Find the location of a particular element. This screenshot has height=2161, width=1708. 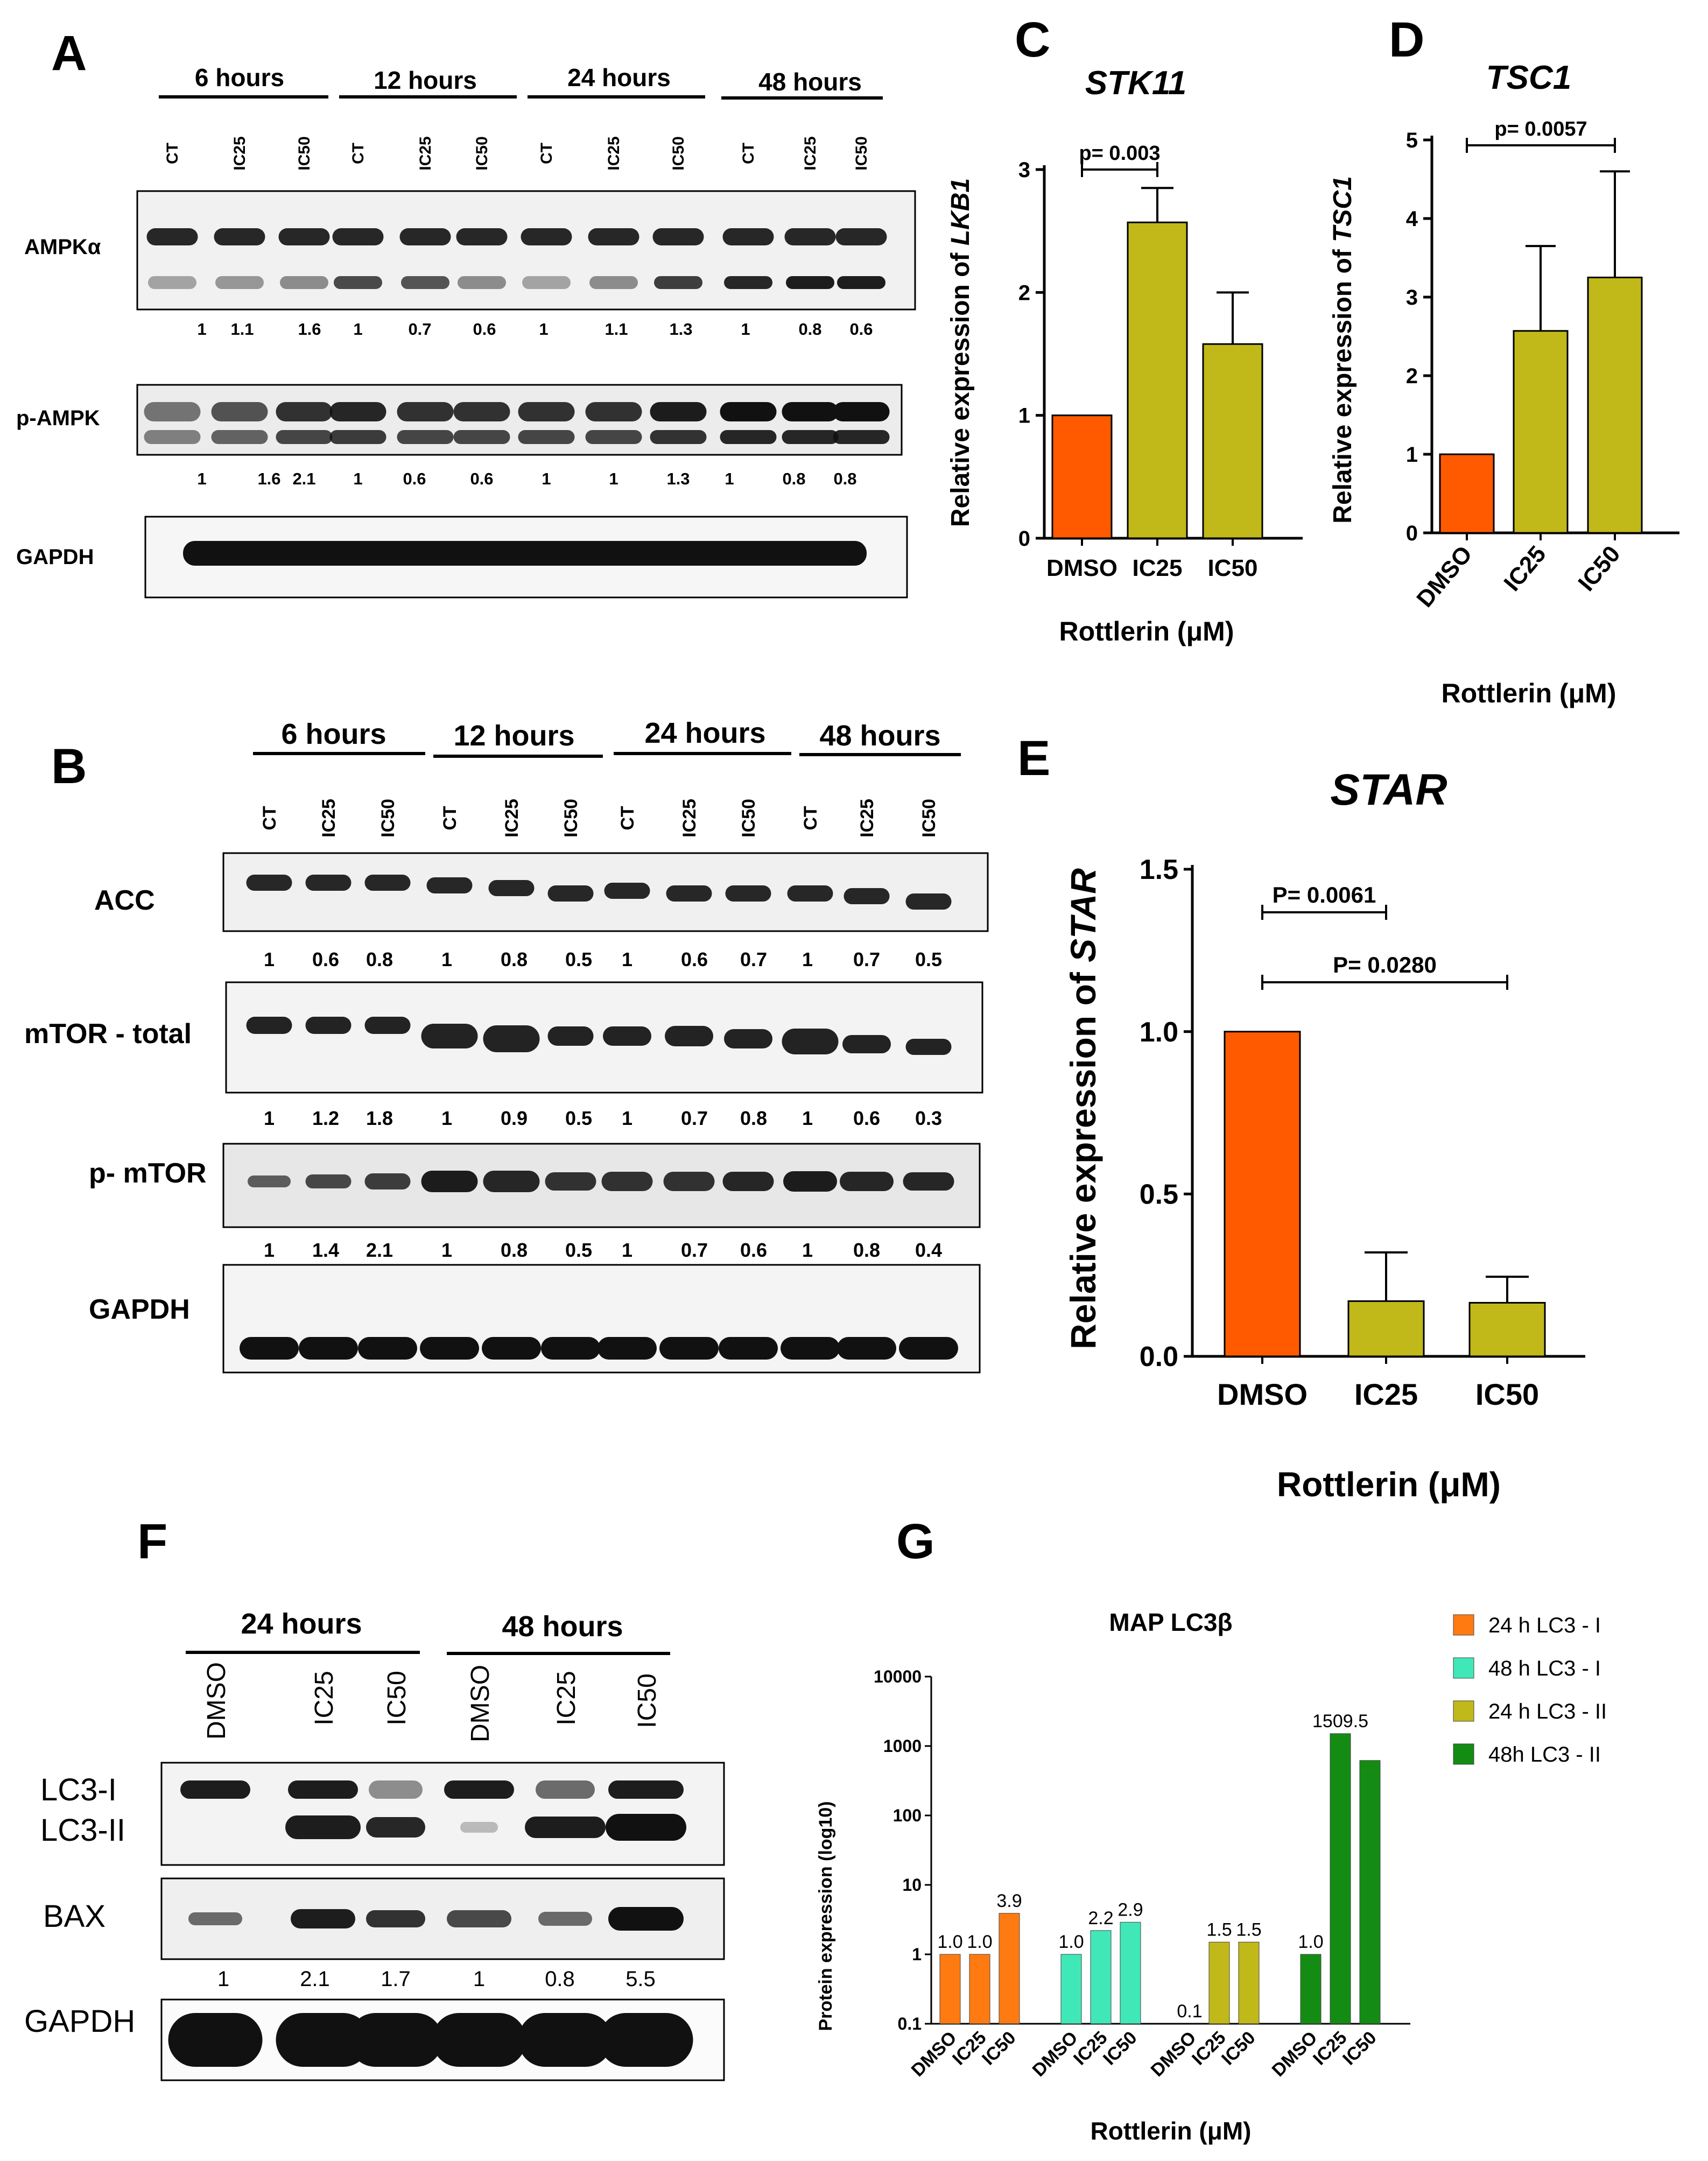

blot-a-ampk-quant-value: 1.6 is located at coordinates (309, 329).